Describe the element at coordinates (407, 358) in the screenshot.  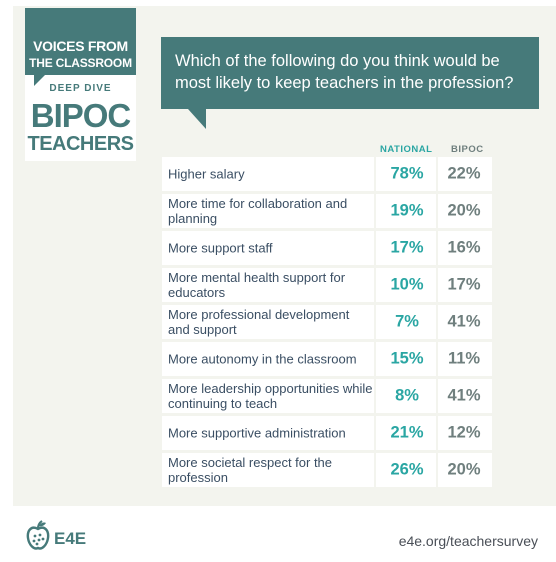
I see `national-value: 15%` at that location.